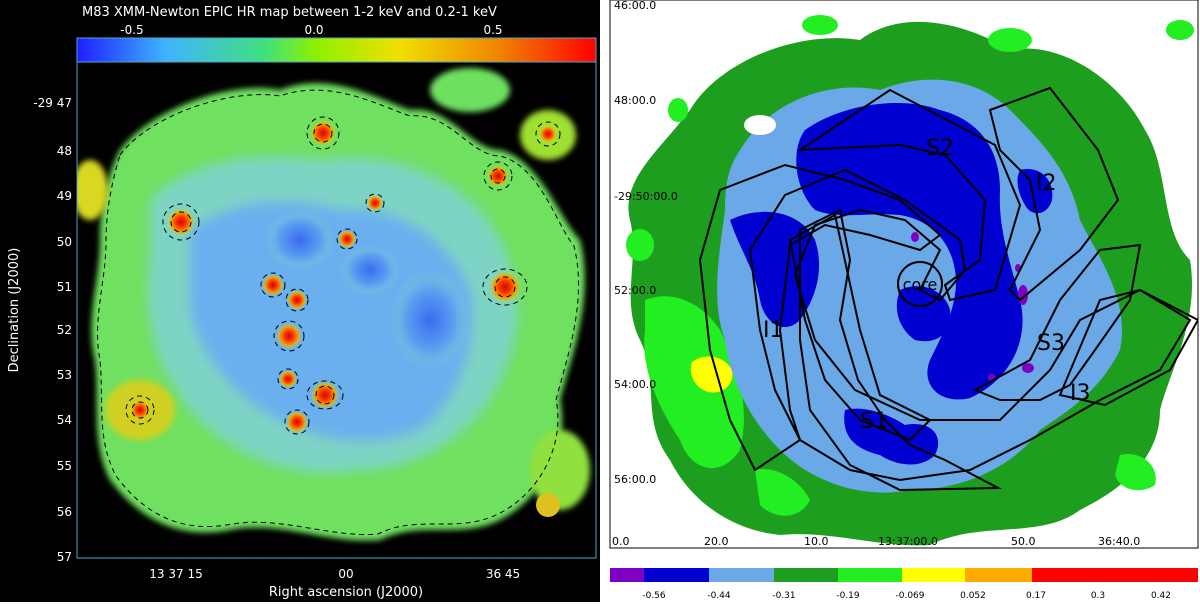 This screenshot has height=606, width=1200. Describe the element at coordinates (52, 103) in the screenshot. I see `left-y-tick: -29 47` at that location.